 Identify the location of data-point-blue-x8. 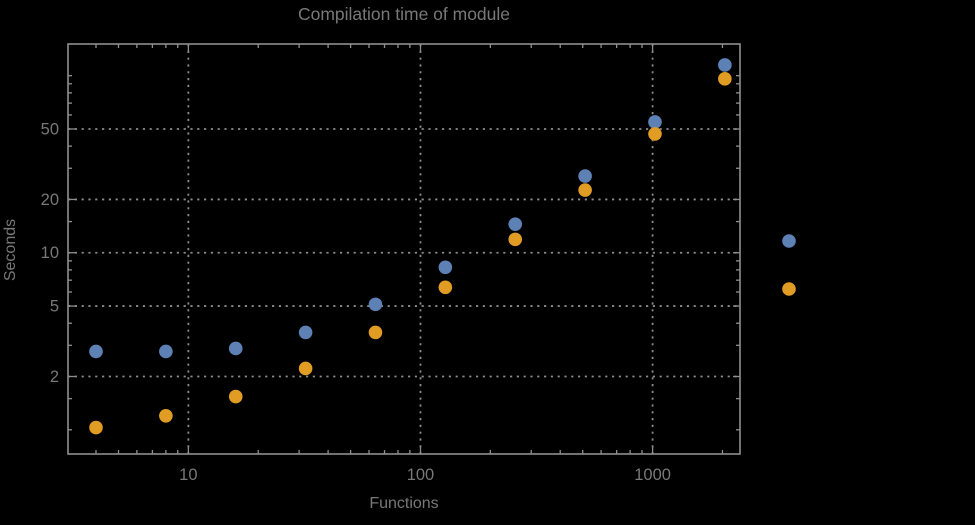
(166, 351).